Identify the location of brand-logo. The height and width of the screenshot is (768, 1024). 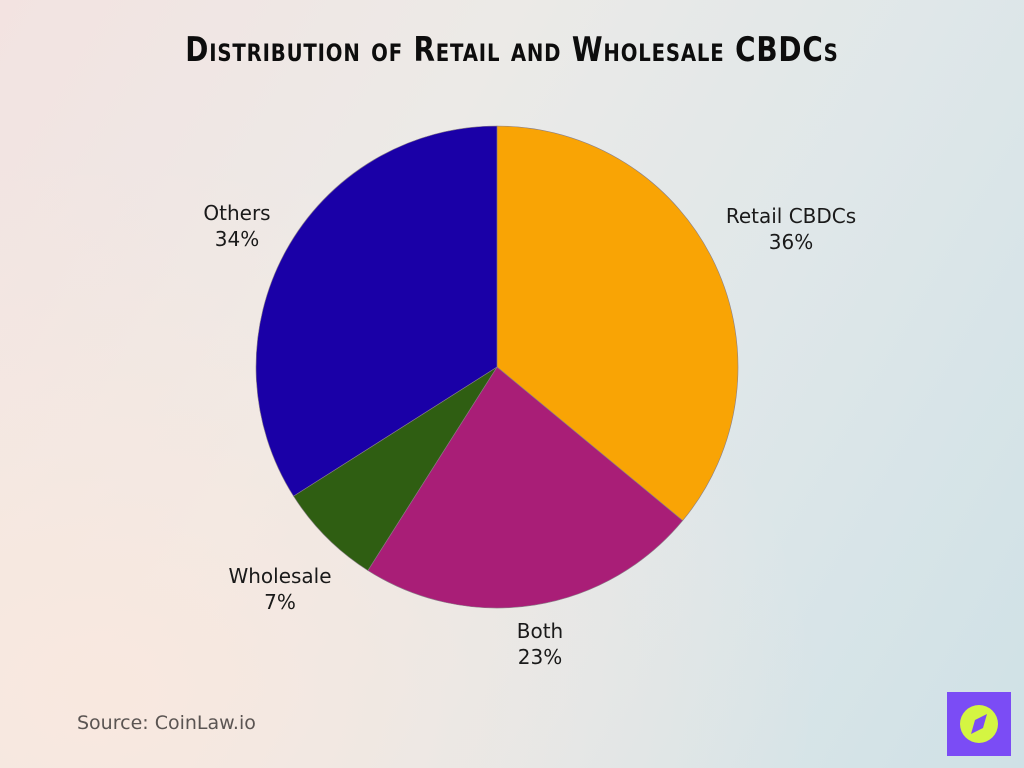
(979, 724).